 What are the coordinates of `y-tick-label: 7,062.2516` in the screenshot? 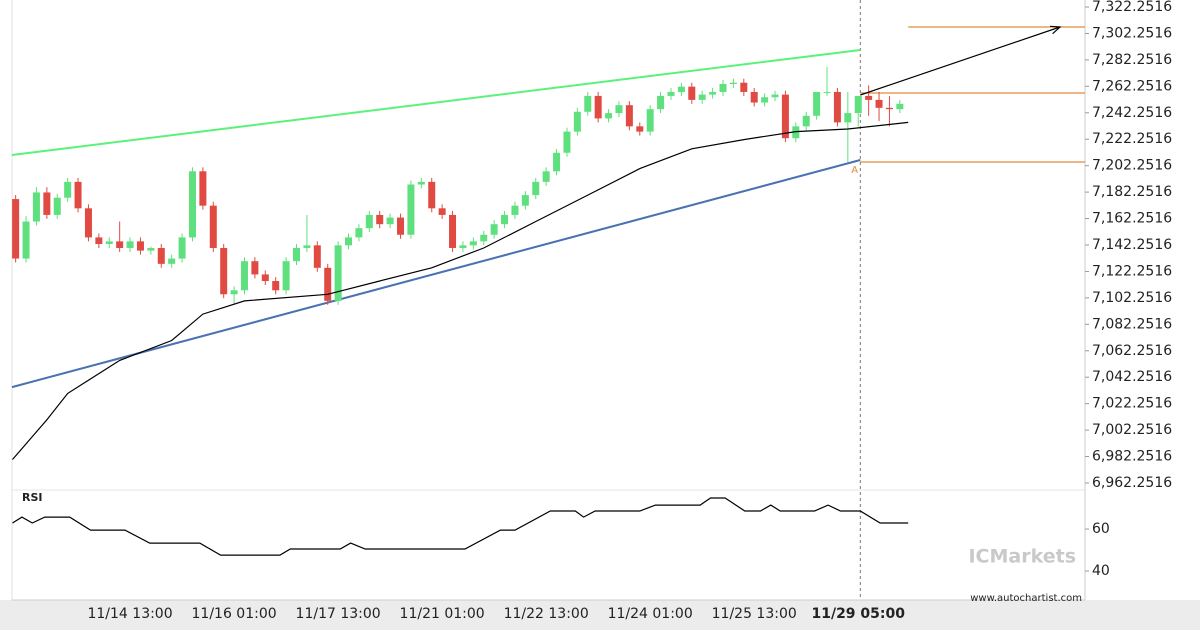 It's located at (1132, 351).